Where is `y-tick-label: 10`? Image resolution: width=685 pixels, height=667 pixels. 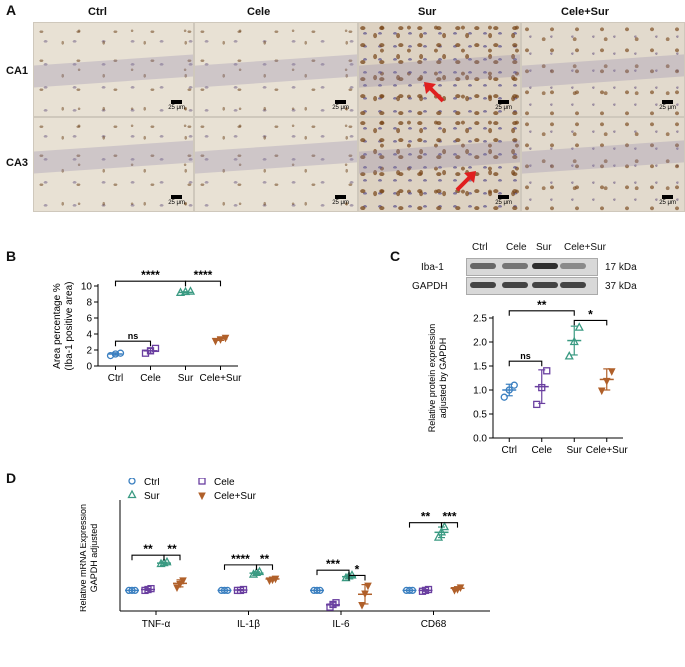 y-tick-label: 10 is located at coordinates (87, 287).